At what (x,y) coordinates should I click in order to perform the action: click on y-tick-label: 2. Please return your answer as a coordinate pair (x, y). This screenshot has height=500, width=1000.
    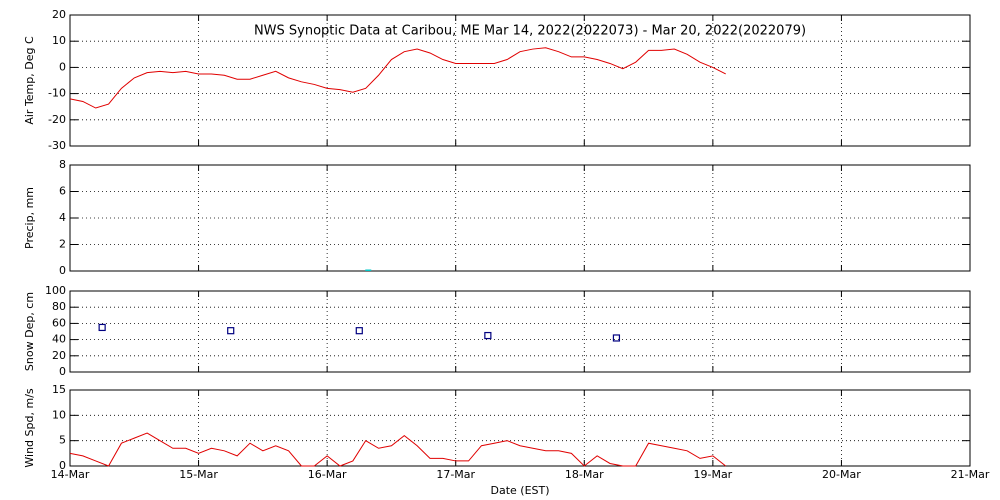
    Looking at the image, I should click on (62, 244).